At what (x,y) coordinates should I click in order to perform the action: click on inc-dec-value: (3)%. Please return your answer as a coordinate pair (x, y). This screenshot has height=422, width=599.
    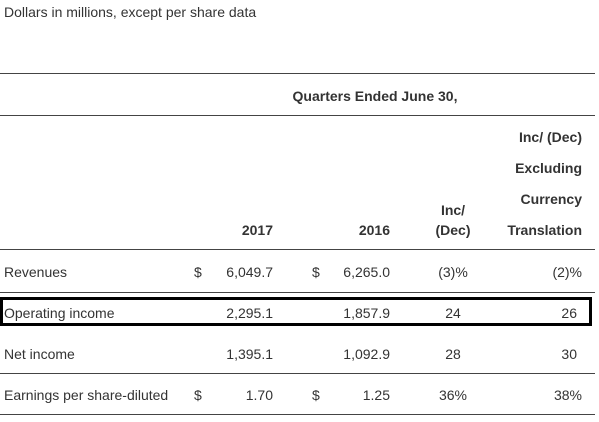
    Looking at the image, I should click on (453, 272).